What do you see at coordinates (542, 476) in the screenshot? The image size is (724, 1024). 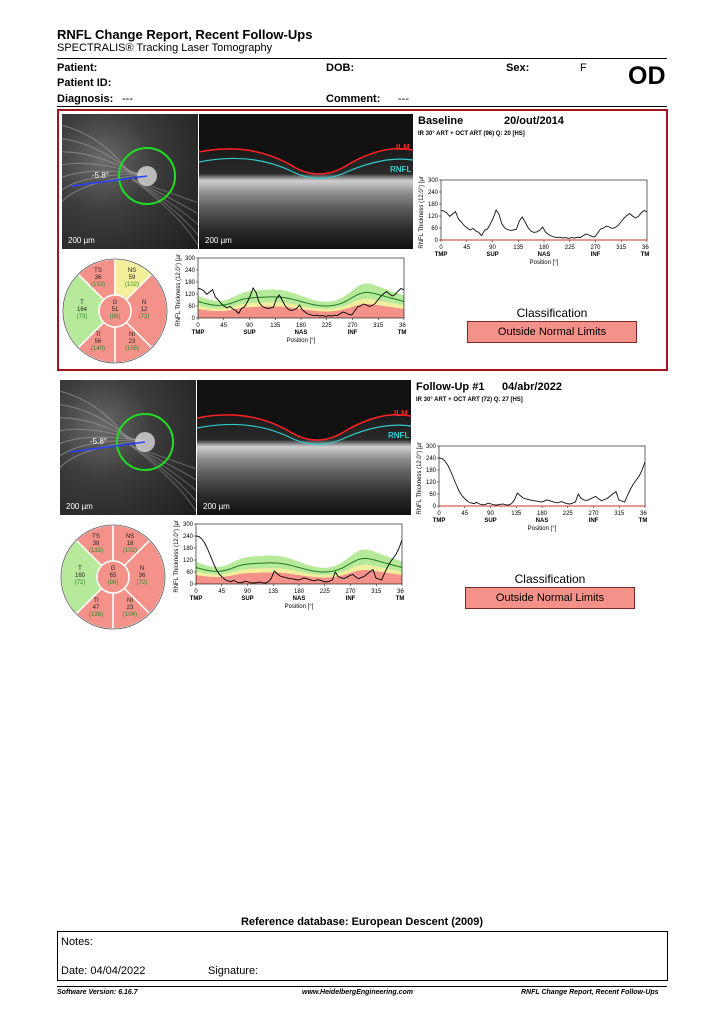 I see `plot-frame` at bounding box center [542, 476].